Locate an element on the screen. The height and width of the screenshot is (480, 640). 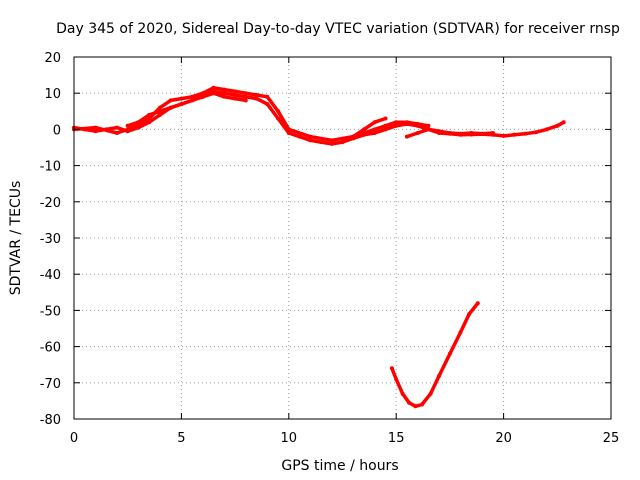
y-tick-labels: 20 10 0 -10 -20 -30 -40 -50 -60 -70 -80 is located at coordinates (50, 239).